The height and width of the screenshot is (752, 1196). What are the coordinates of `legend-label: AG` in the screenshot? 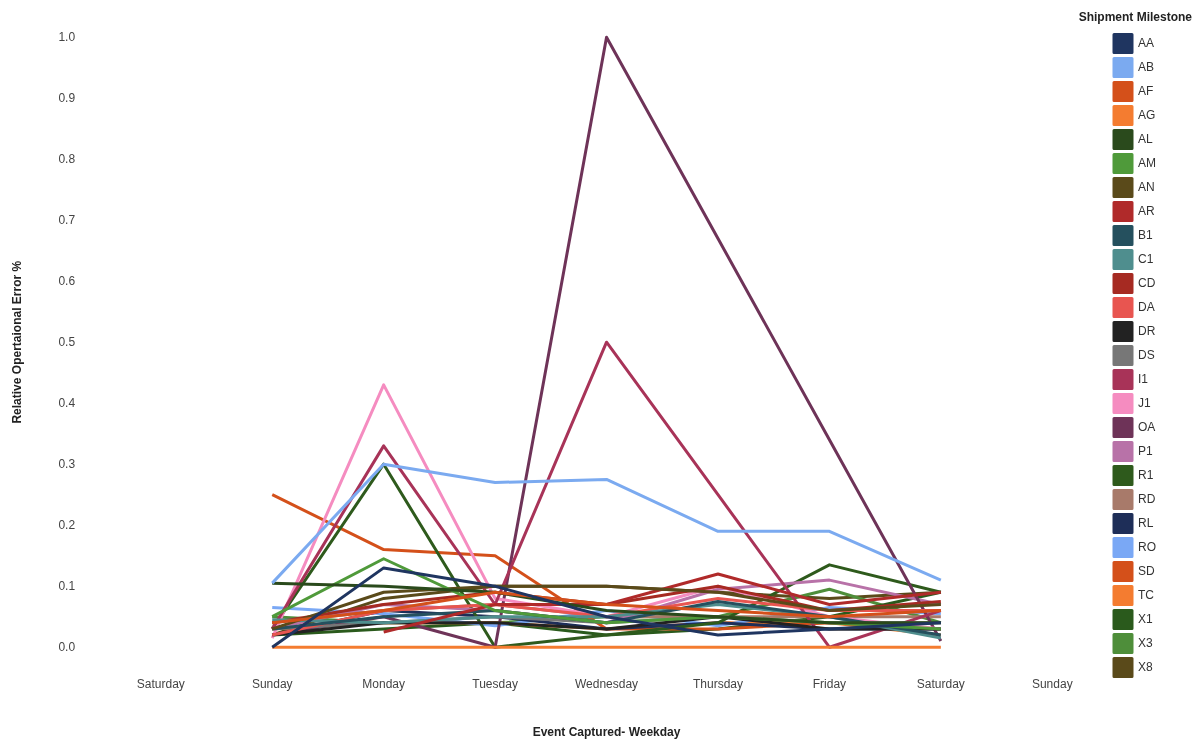 It's located at (1147, 114).